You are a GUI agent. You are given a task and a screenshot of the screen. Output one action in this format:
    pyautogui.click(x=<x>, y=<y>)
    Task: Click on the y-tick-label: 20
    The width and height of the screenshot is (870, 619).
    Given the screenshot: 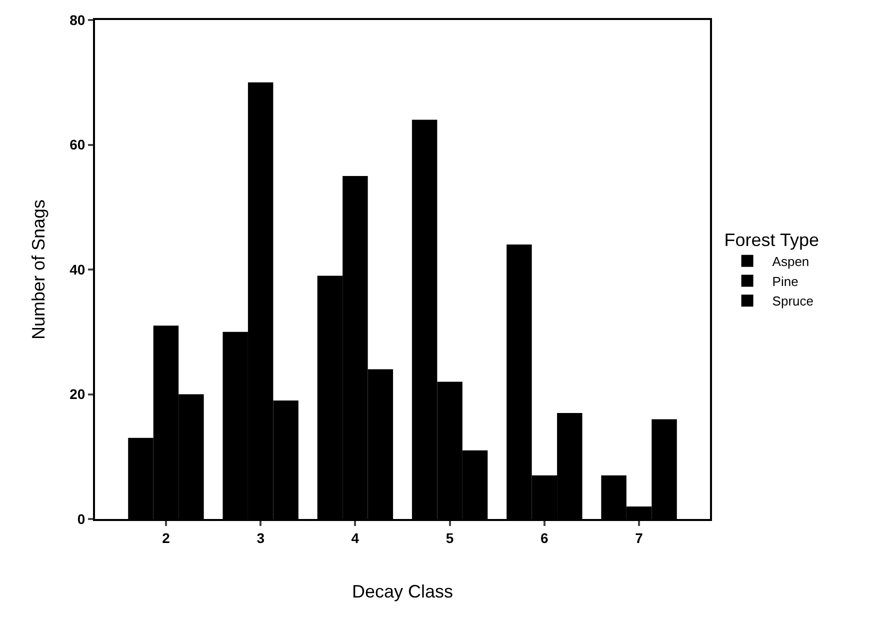 What is the action you would take?
    pyautogui.click(x=78, y=394)
    